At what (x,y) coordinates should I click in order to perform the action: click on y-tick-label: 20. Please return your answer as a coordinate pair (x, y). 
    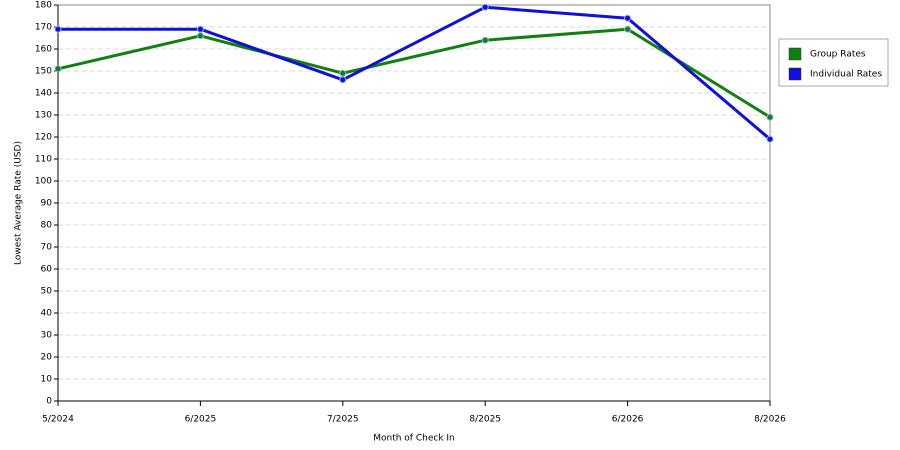
    Looking at the image, I should click on (47, 358).